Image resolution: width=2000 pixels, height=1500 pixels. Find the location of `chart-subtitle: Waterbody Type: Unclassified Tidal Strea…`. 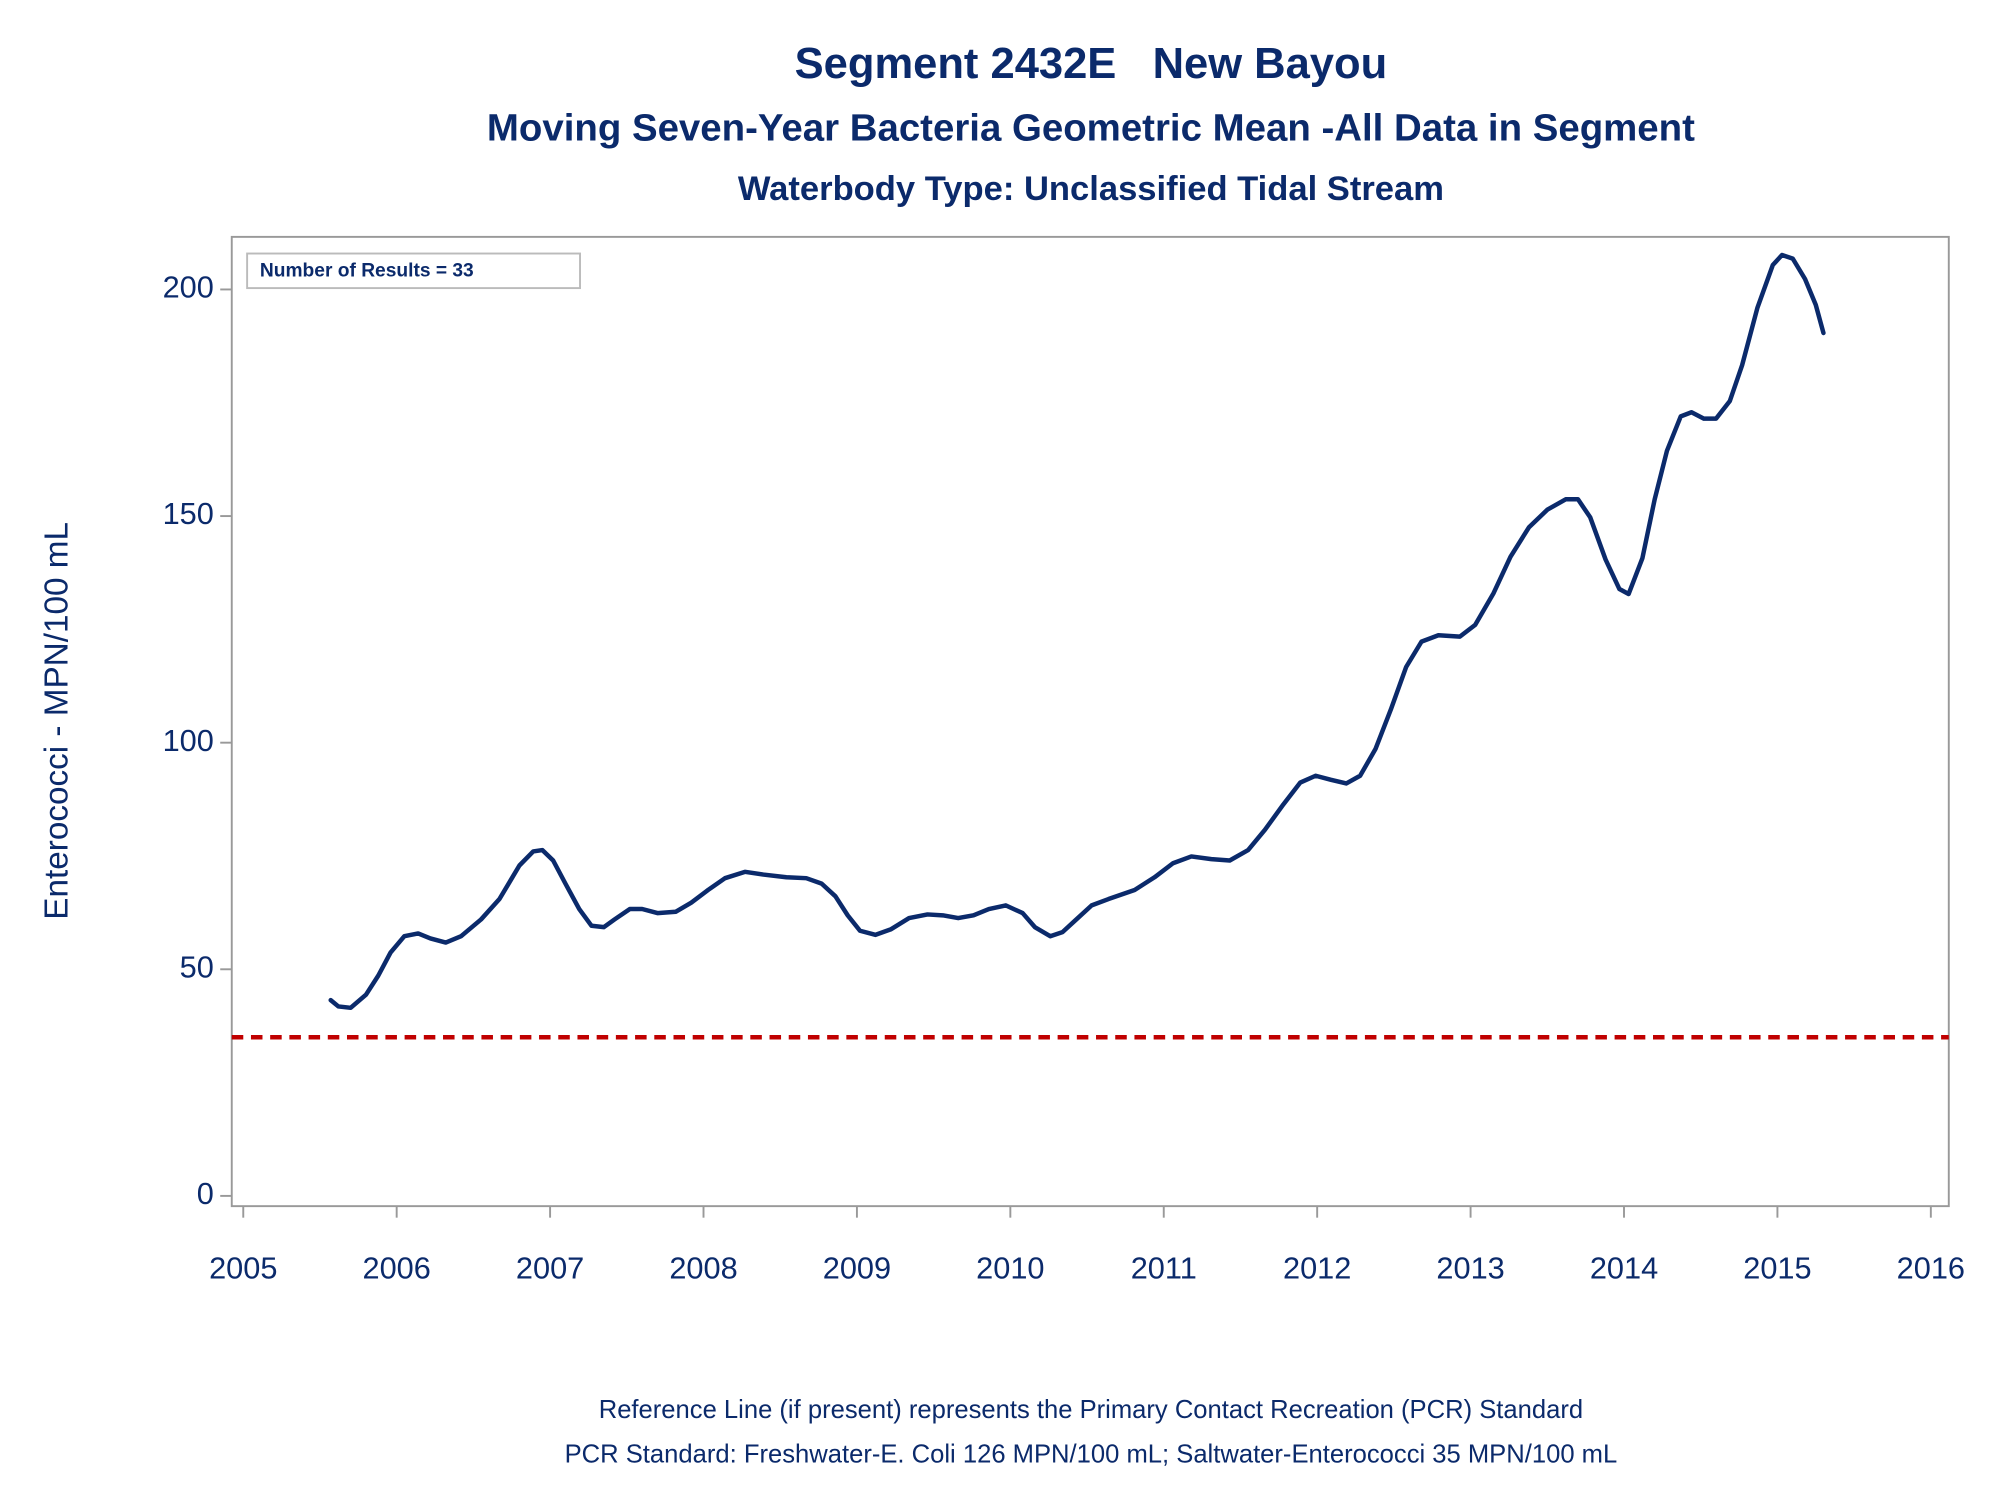

chart-subtitle: Waterbody Type: Unclassified Tidal Strea… is located at coordinates (1091, 189).